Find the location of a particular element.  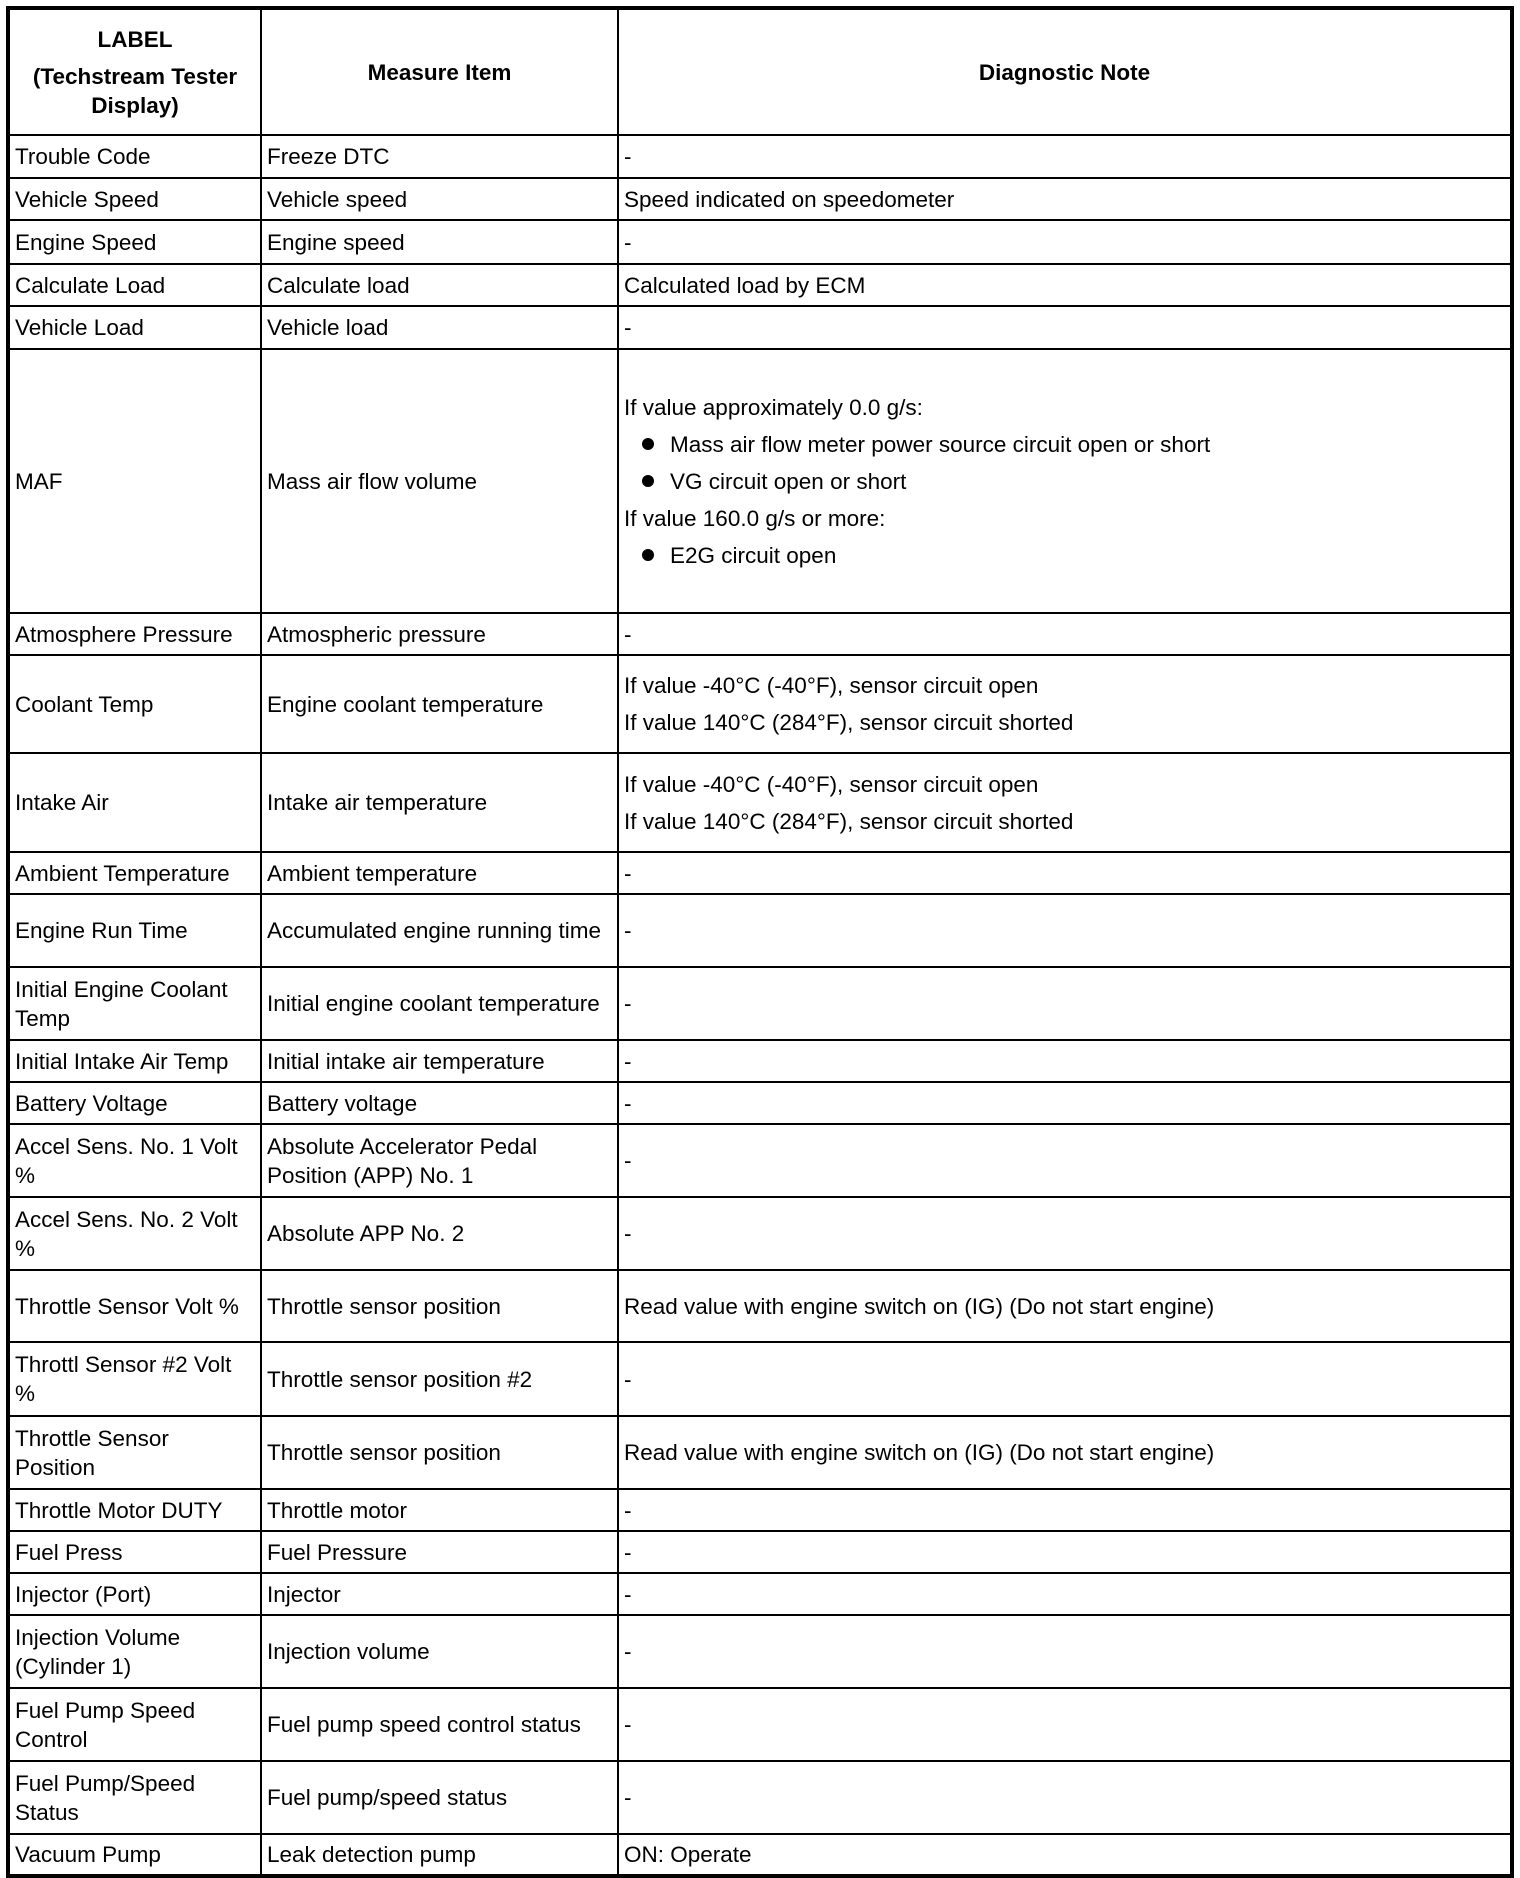

measure-item-cell: Injection volume is located at coordinates (439, 1651).